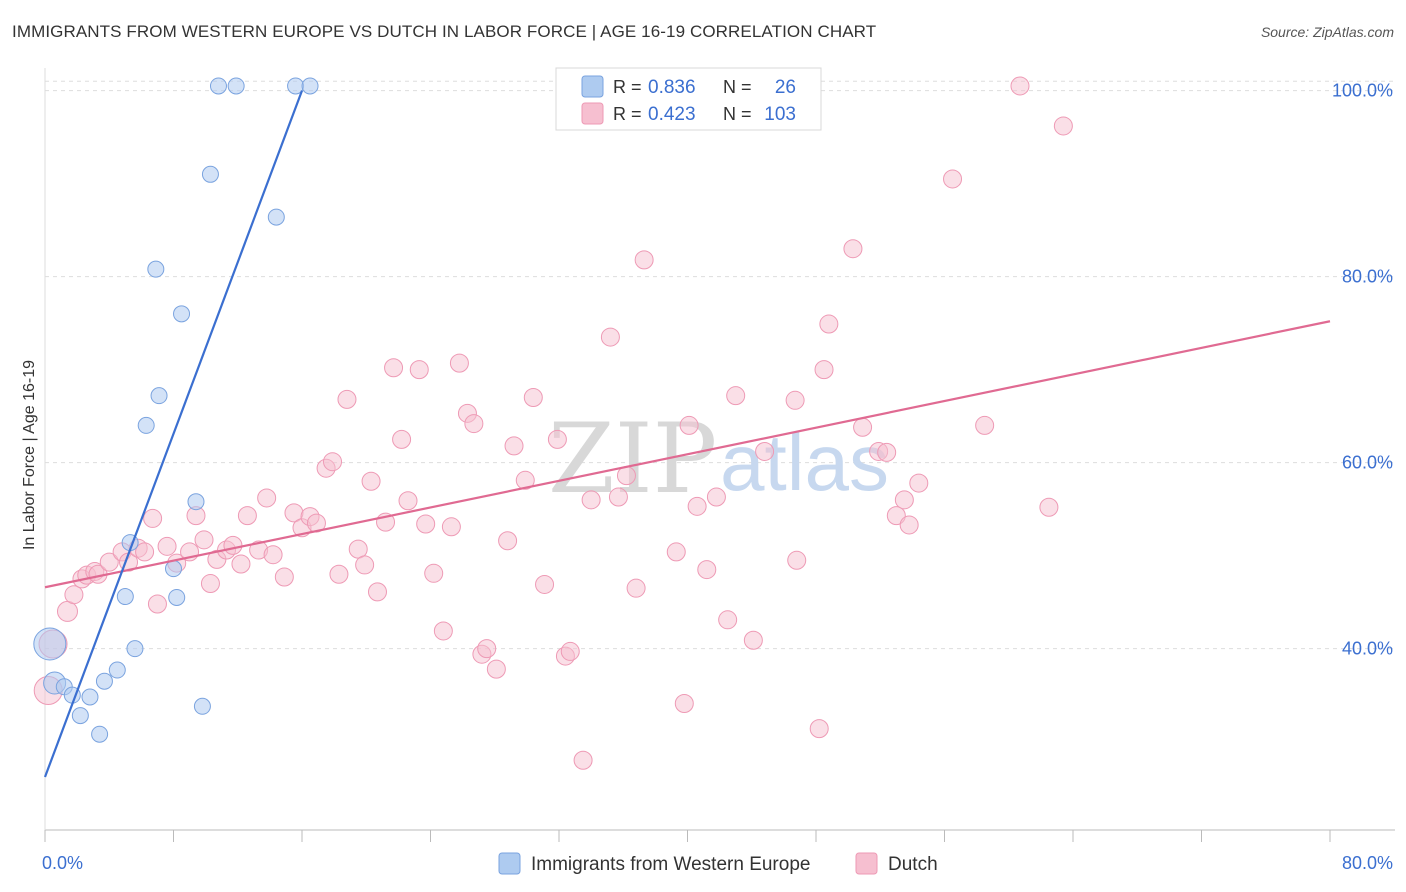 Image resolution: width=1406 pixels, height=892 pixels. Describe the element at coordinates (592, 86) in the screenshot. I see `legend-swatch-blue` at that location.